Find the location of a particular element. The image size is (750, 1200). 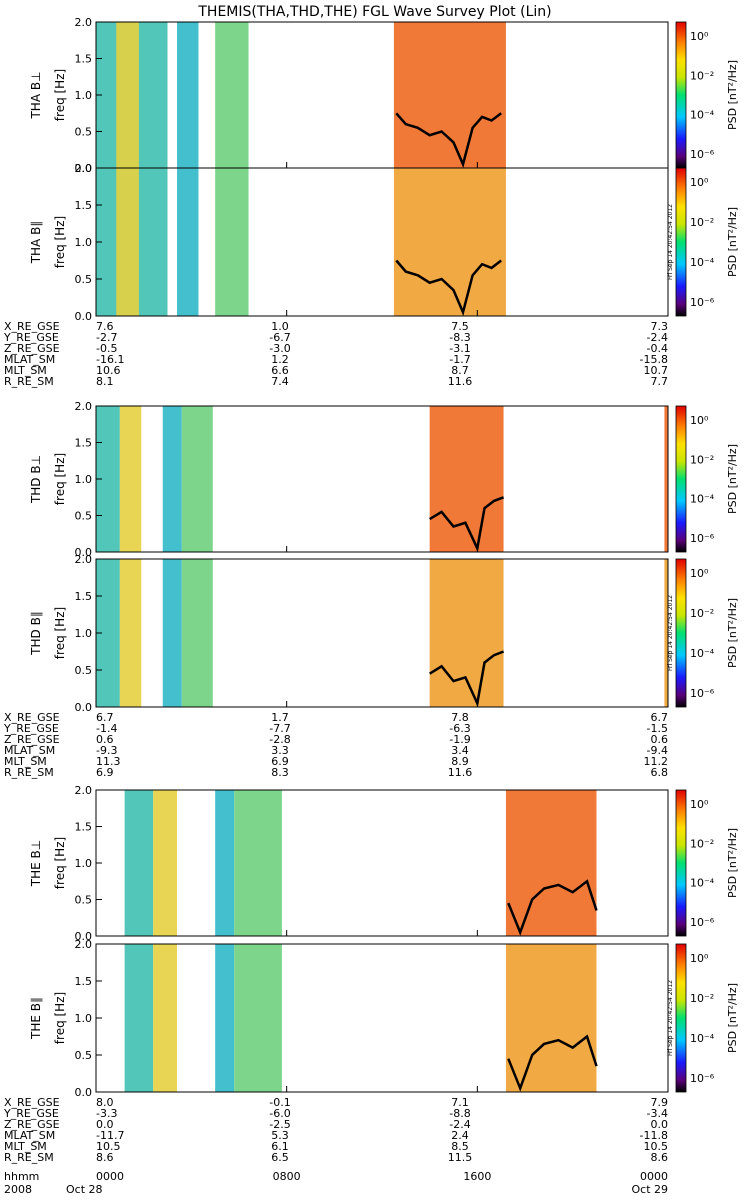

ephemeris-value: 11.5 is located at coordinates (460, 1157).